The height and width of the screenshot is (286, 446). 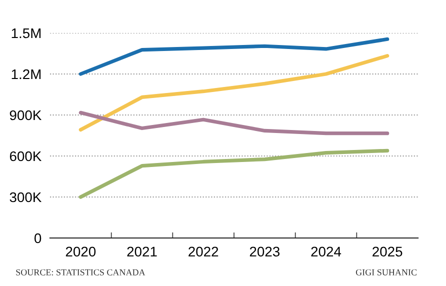 What do you see at coordinates (26, 74) in the screenshot?
I see `y-tick-label: 1.2M` at bounding box center [26, 74].